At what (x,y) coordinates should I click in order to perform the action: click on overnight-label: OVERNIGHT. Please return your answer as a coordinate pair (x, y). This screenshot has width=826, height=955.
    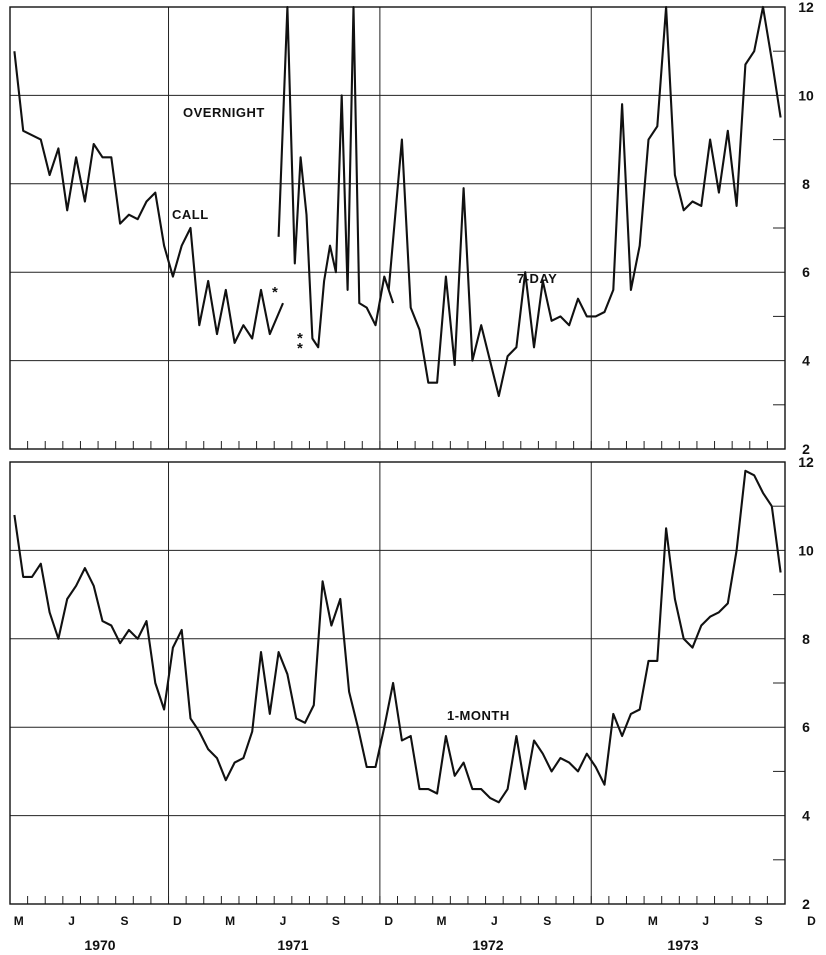
    Looking at the image, I should click on (224, 112).